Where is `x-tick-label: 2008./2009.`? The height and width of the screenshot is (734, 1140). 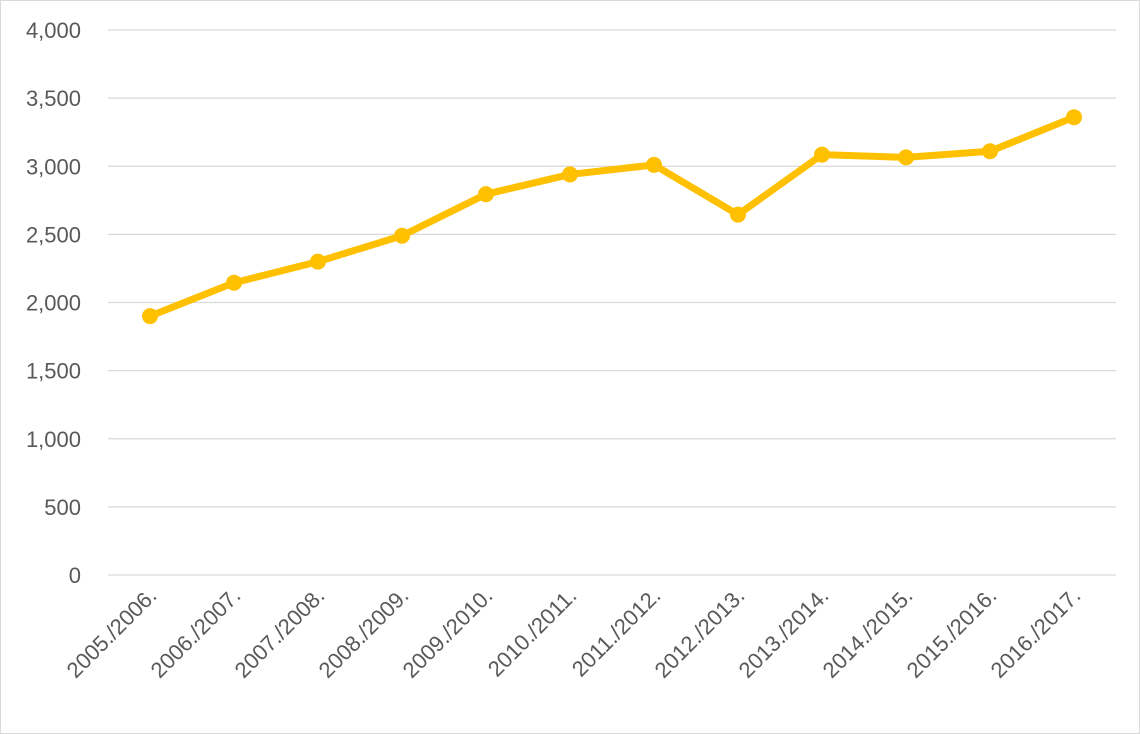 x-tick-label: 2008./2009. is located at coordinates (364, 633).